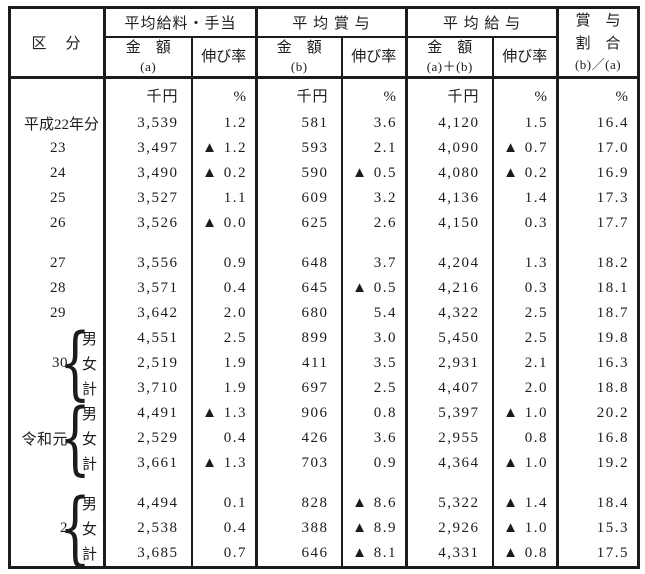 The width and height of the screenshot is (645, 574). Describe the element at coordinates (449, 67) in the screenshot. I see `amount-sub-label: (a)＋(b)` at that location.